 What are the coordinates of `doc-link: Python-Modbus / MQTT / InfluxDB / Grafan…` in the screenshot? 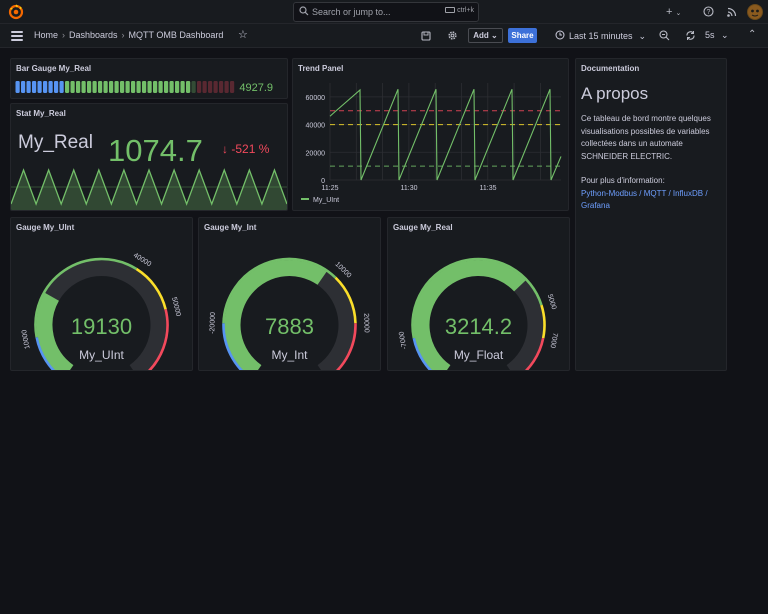 It's located at (644, 199).